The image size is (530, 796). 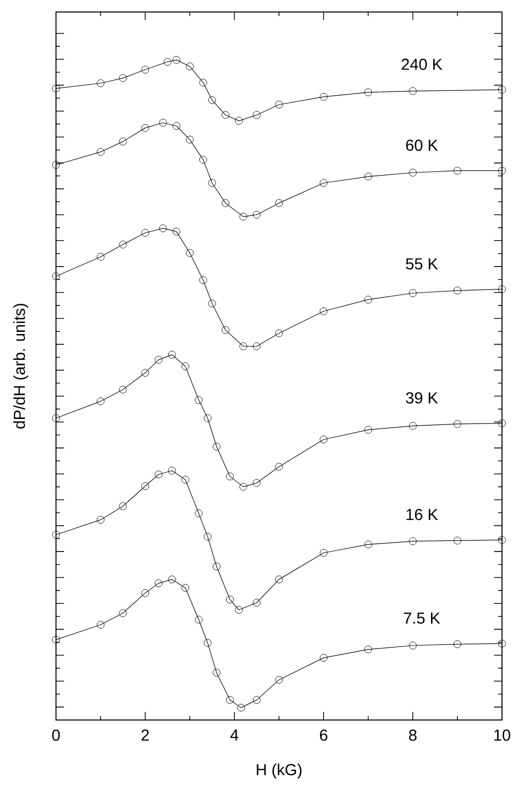 I want to click on x-tick-label: 2, so click(x=145, y=735).